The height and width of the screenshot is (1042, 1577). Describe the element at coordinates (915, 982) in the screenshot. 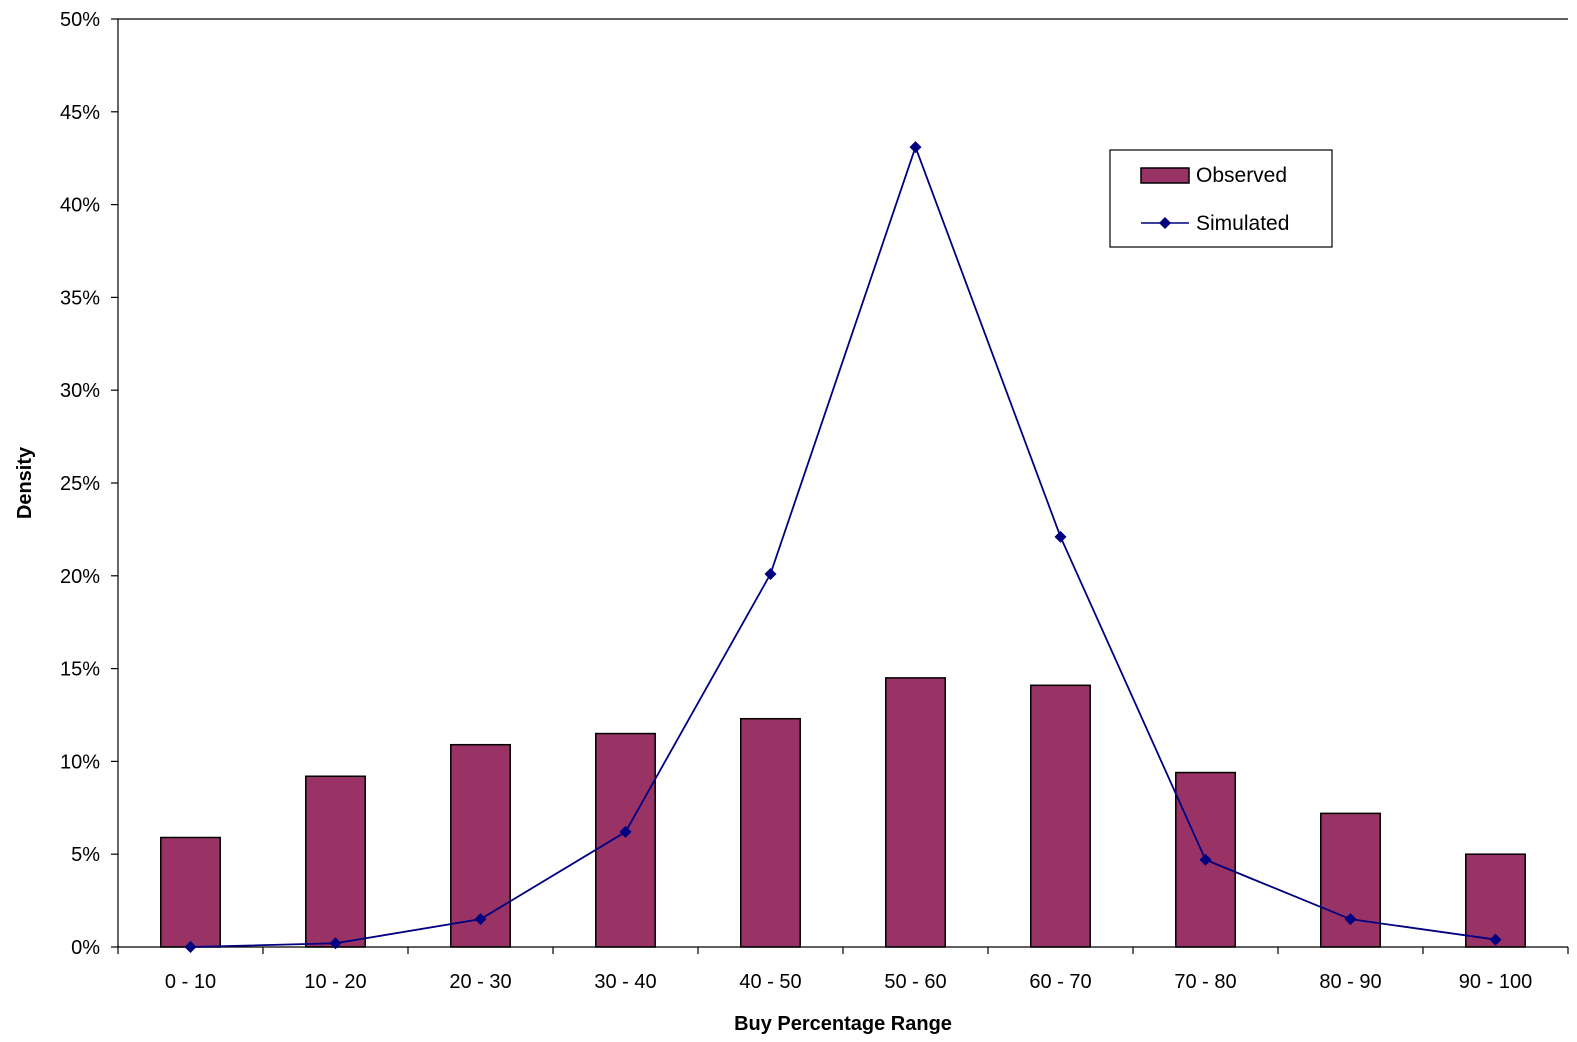

I see `x-tick-label-5: 50 - 60` at that location.